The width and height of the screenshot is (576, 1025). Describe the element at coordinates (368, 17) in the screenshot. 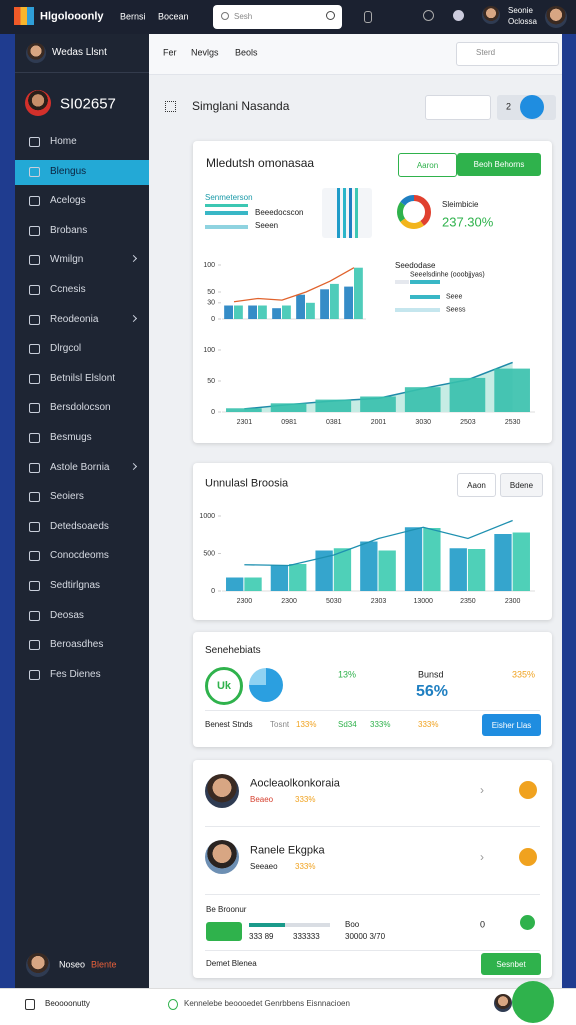

I see `mic-icon` at that location.